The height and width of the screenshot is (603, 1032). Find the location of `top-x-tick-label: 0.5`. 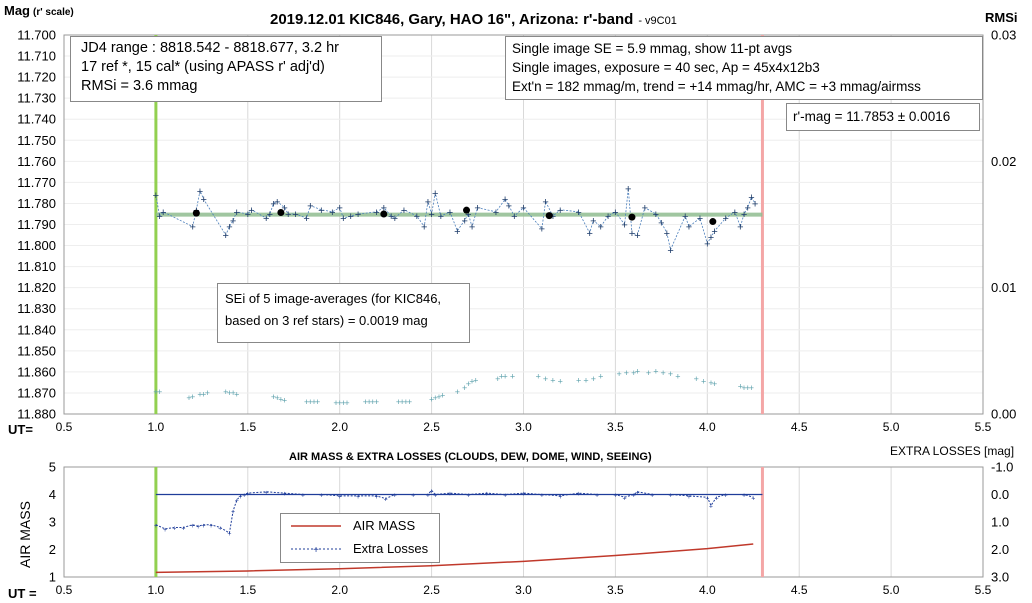

top-x-tick-label: 0.5 is located at coordinates (64, 427).